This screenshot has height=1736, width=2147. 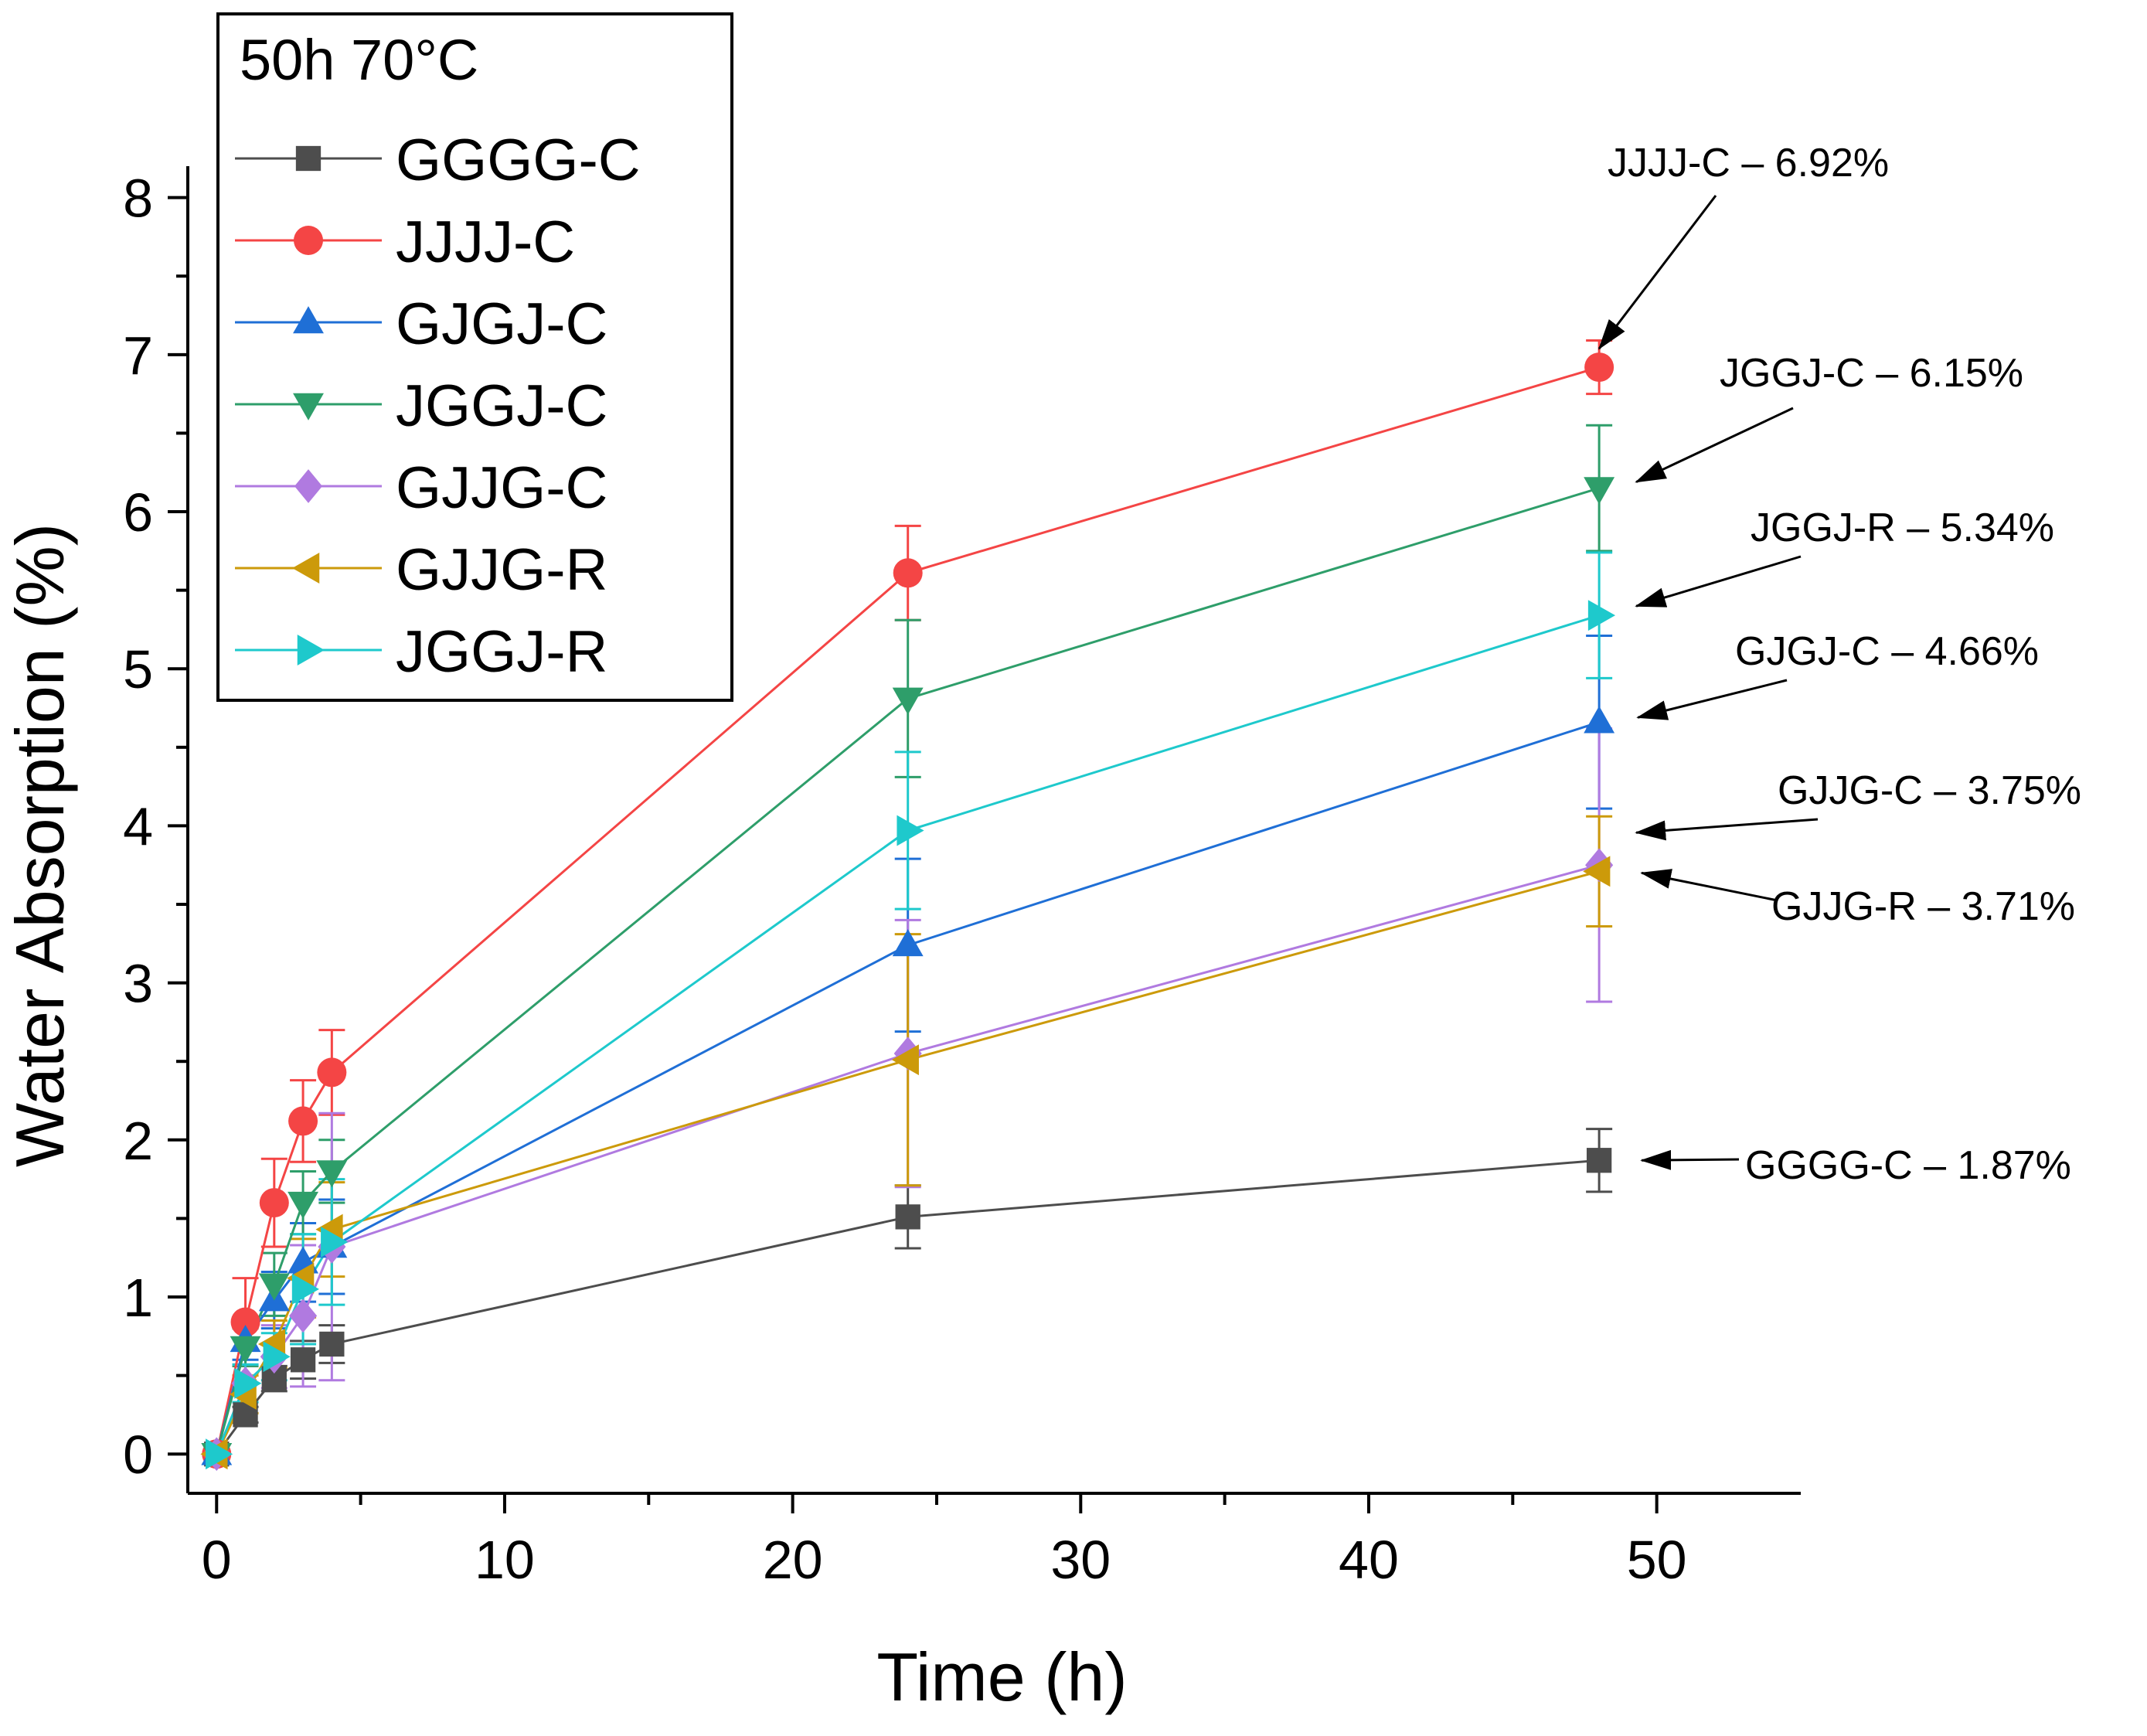 I want to click on legend-box, so click(x=474, y=357).